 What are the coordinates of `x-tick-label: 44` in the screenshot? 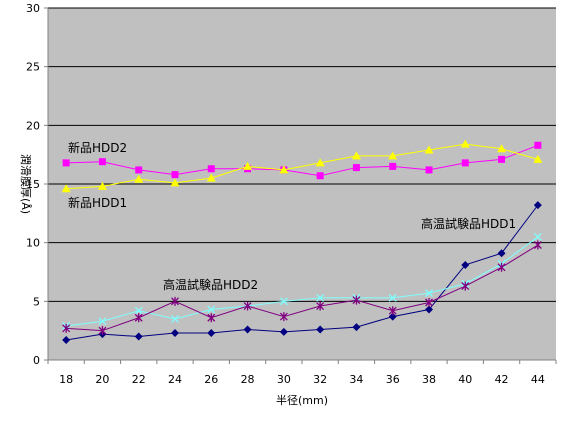 It's located at (538, 379).